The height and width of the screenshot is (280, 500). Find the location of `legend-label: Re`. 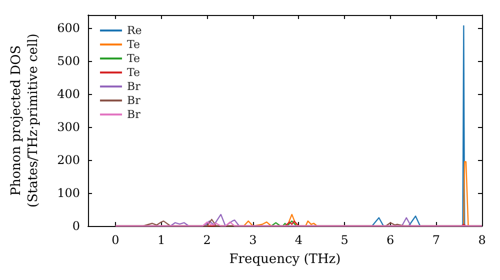

legend-label: Re is located at coordinates (134, 30).